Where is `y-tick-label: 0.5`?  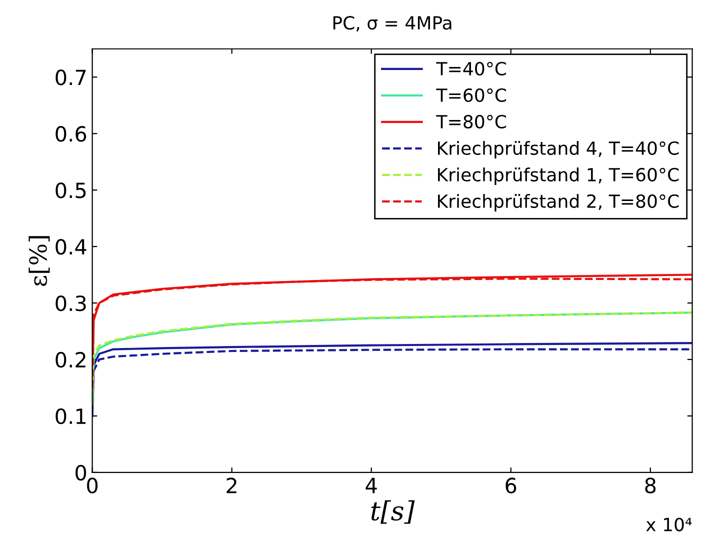
y-tick-label: 0.5 is located at coordinates (71, 190).